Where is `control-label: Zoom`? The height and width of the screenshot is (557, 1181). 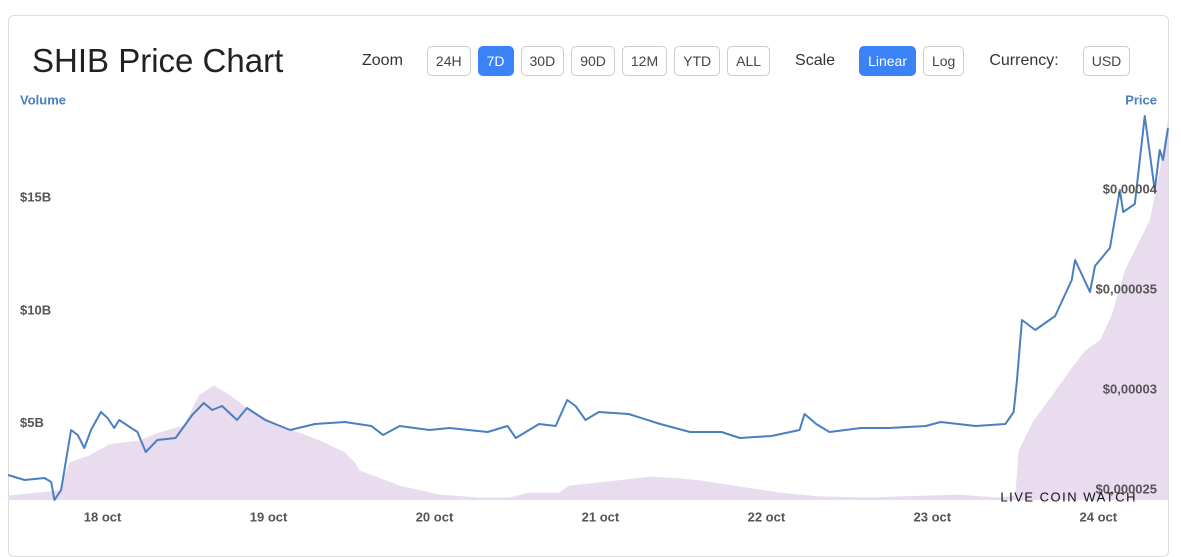
control-label: Zoom is located at coordinates (382, 60).